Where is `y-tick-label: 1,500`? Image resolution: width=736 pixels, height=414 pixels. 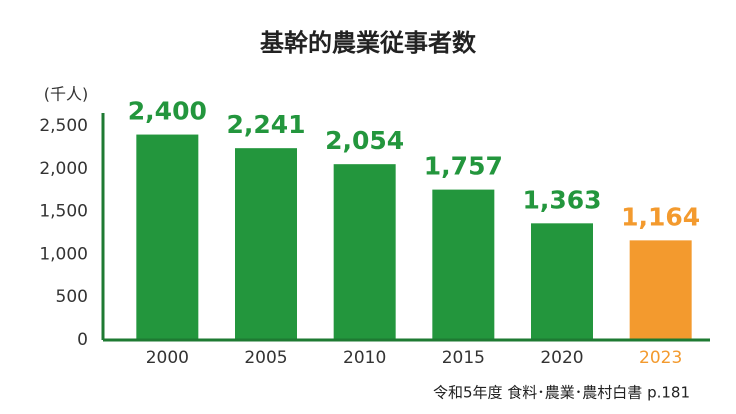 y-tick-label: 1,500 is located at coordinates (63, 212).